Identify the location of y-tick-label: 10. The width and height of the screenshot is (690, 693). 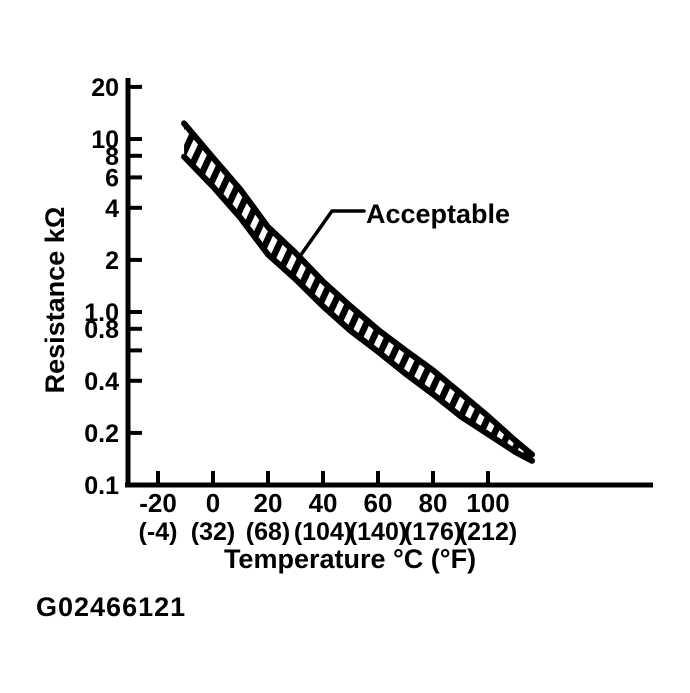
(105, 140).